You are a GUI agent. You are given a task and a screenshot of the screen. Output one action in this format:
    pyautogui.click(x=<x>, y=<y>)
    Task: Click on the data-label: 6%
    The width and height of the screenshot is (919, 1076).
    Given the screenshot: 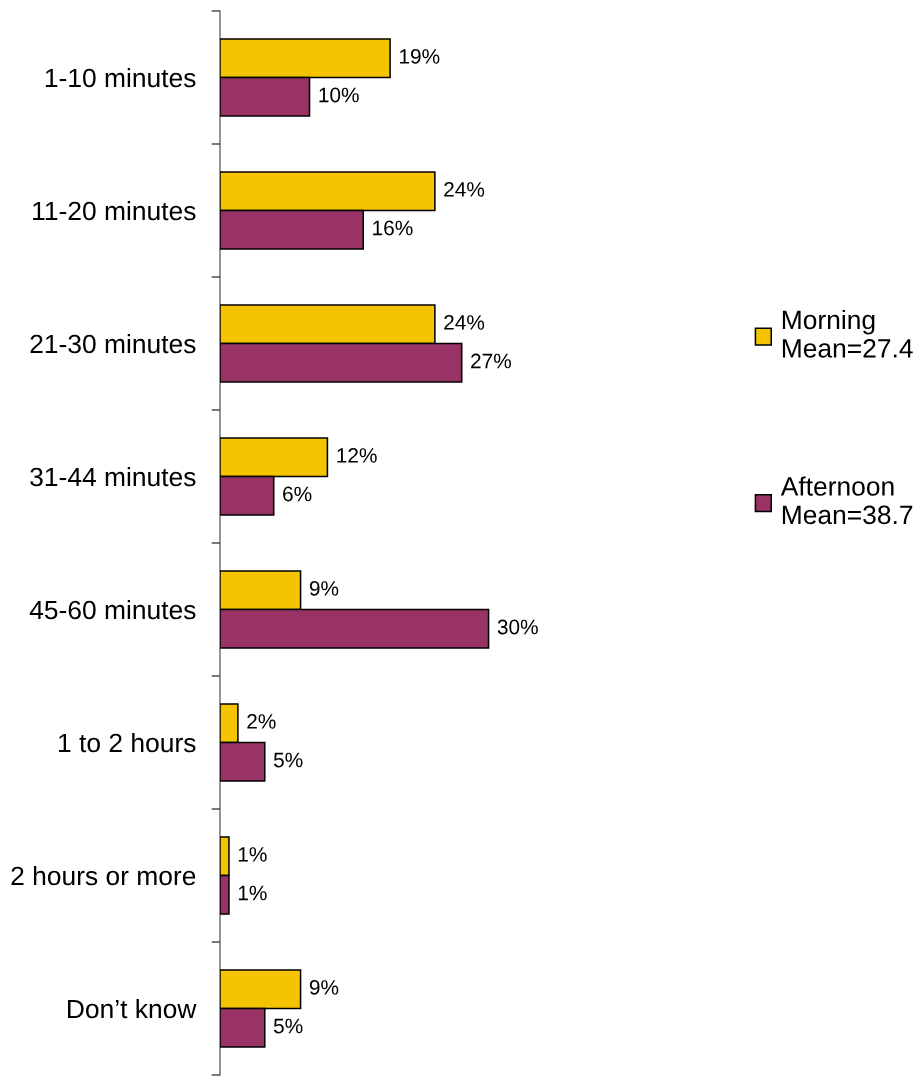 What is the action you would take?
    pyautogui.click(x=297, y=494)
    